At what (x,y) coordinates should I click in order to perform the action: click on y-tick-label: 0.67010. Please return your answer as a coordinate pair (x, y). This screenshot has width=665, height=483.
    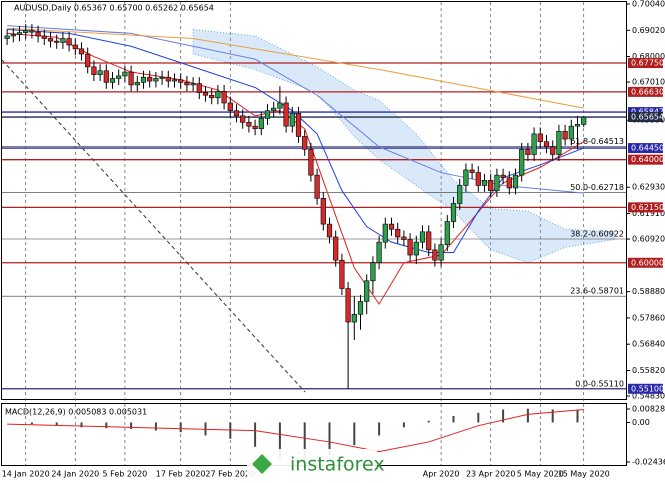
    Looking at the image, I should click on (648, 82).